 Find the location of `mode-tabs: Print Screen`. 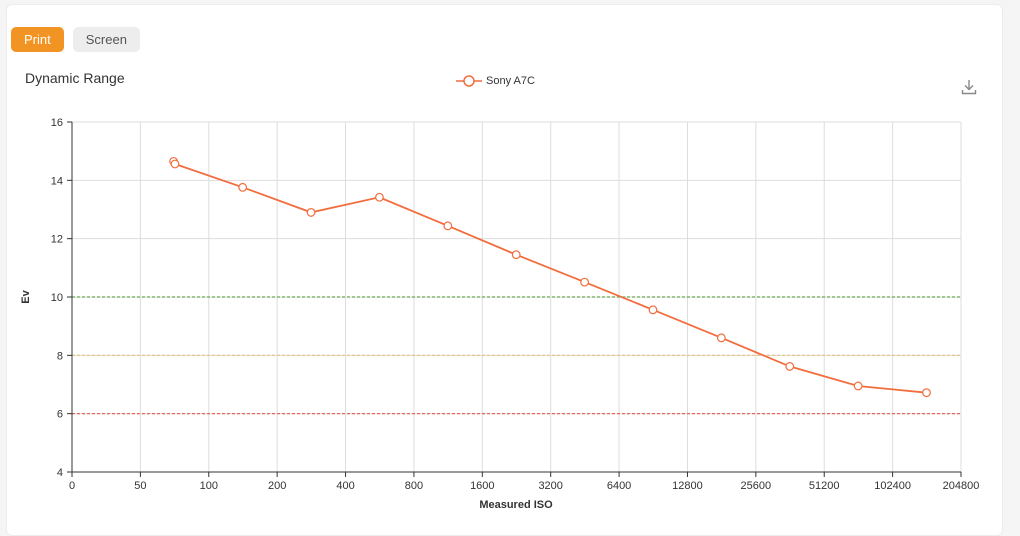

mode-tabs: Print Screen is located at coordinates (75, 39).